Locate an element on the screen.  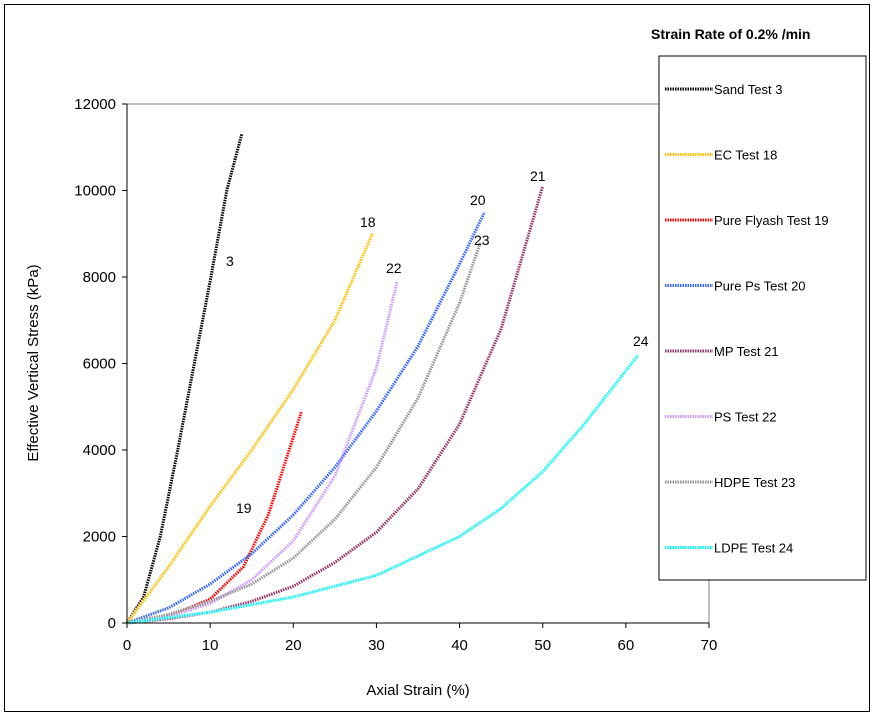
series-annotation-8: 24 is located at coordinates (641, 341).